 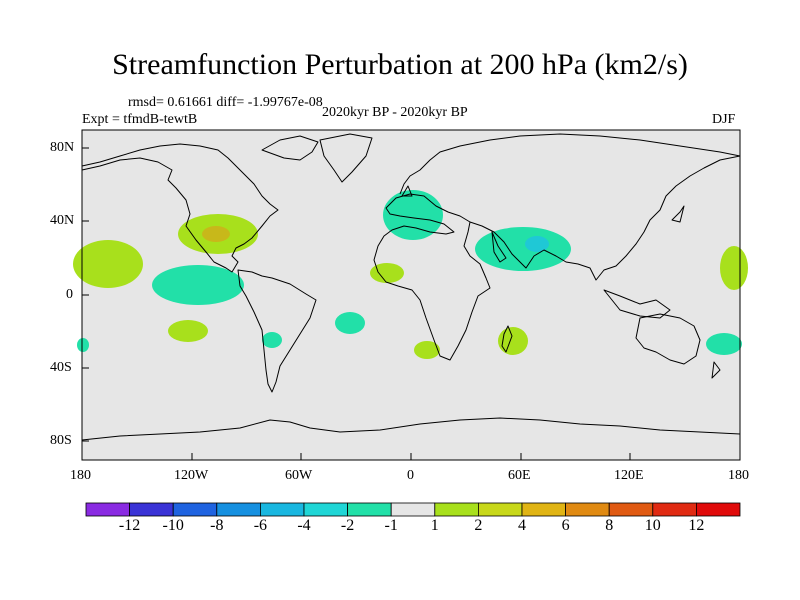 I want to click on experiment-label: Expt = tfmdB-tewtB, so click(x=140, y=119).